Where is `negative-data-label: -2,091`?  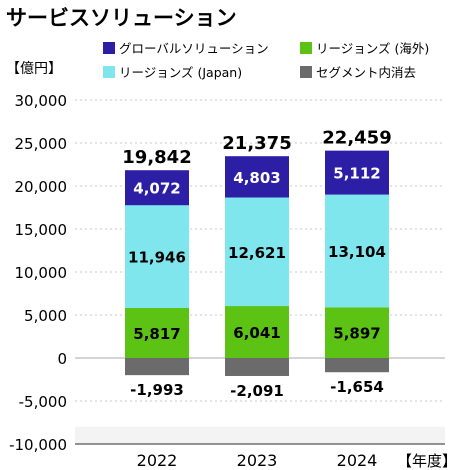 negative-data-label: -2,091 is located at coordinates (257, 391).